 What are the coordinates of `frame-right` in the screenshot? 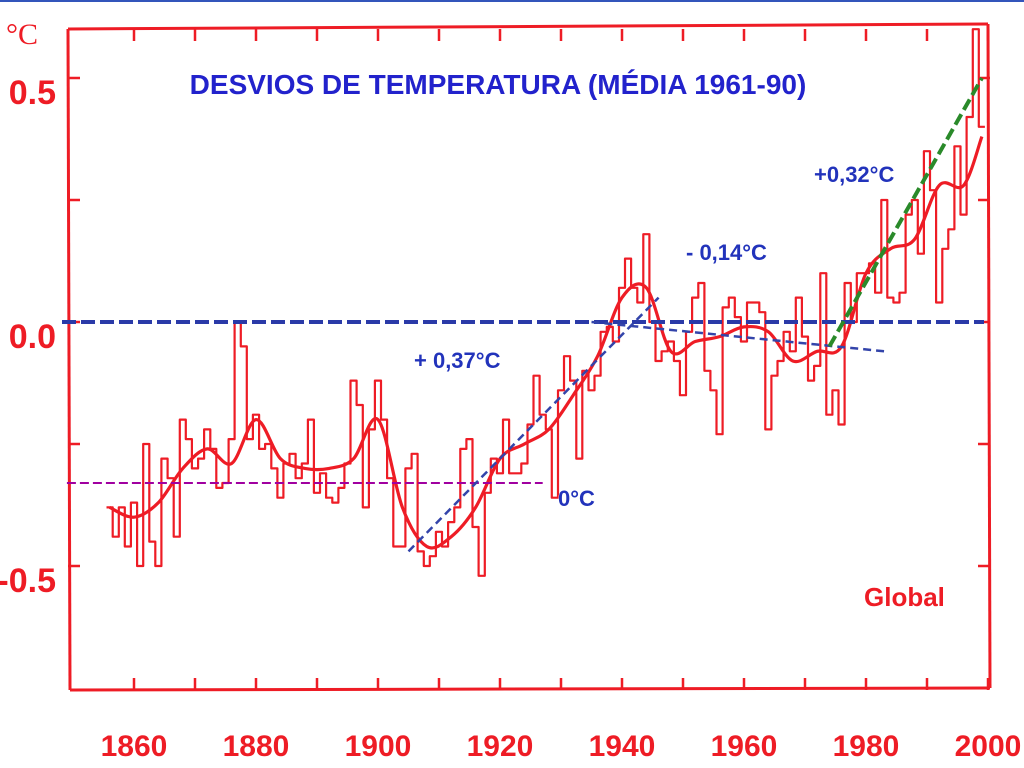 It's located at (989, 356).